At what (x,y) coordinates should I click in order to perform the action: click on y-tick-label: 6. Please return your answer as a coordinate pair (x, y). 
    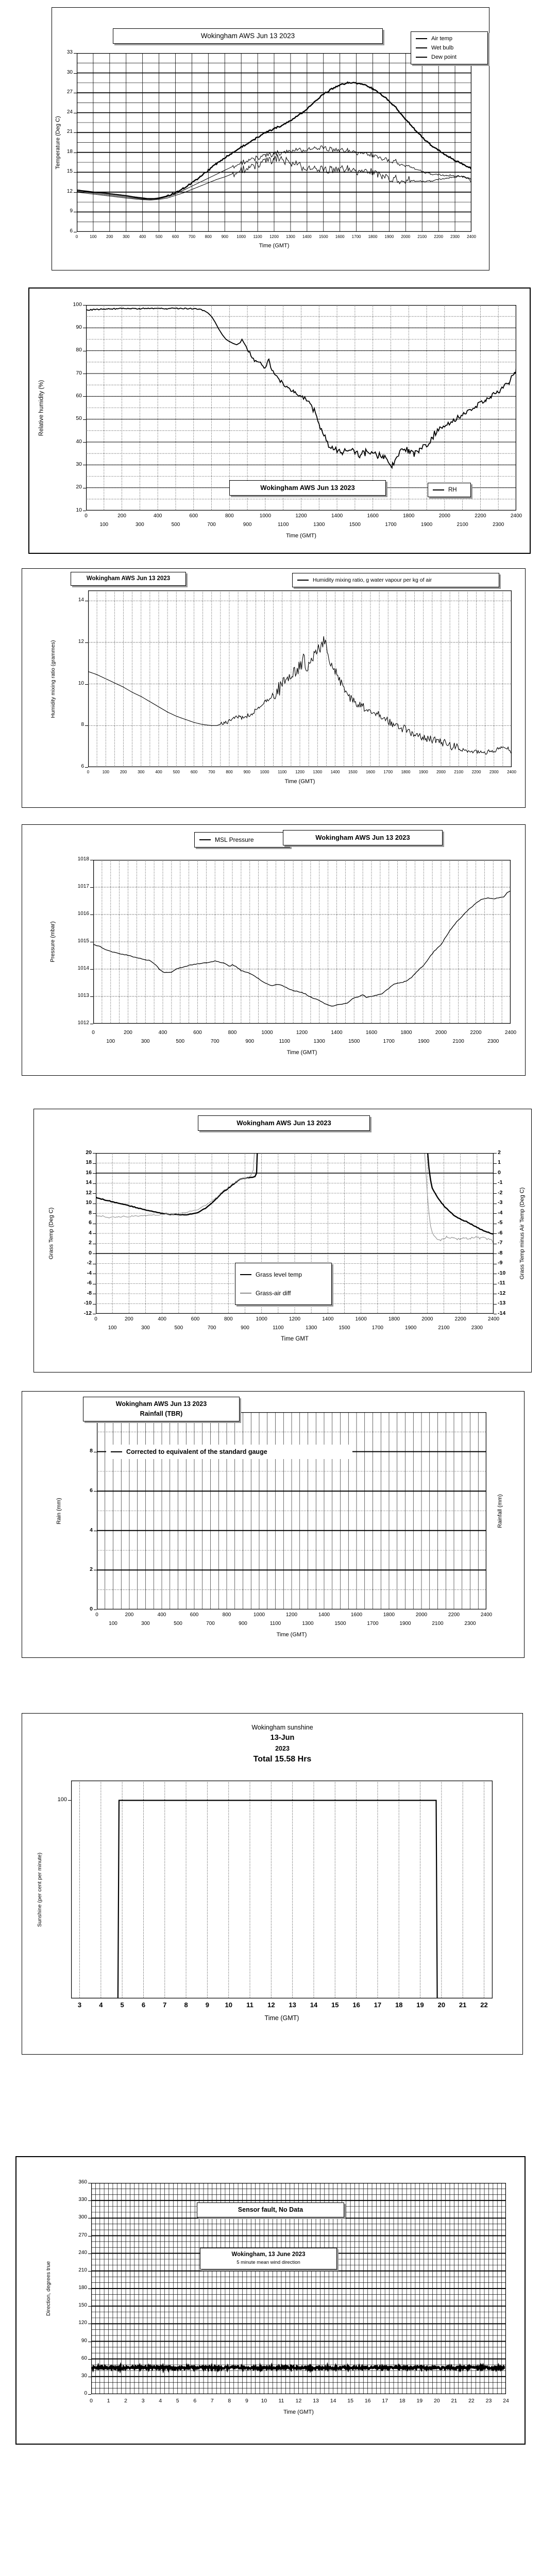
    Looking at the image, I should click on (82, 766).